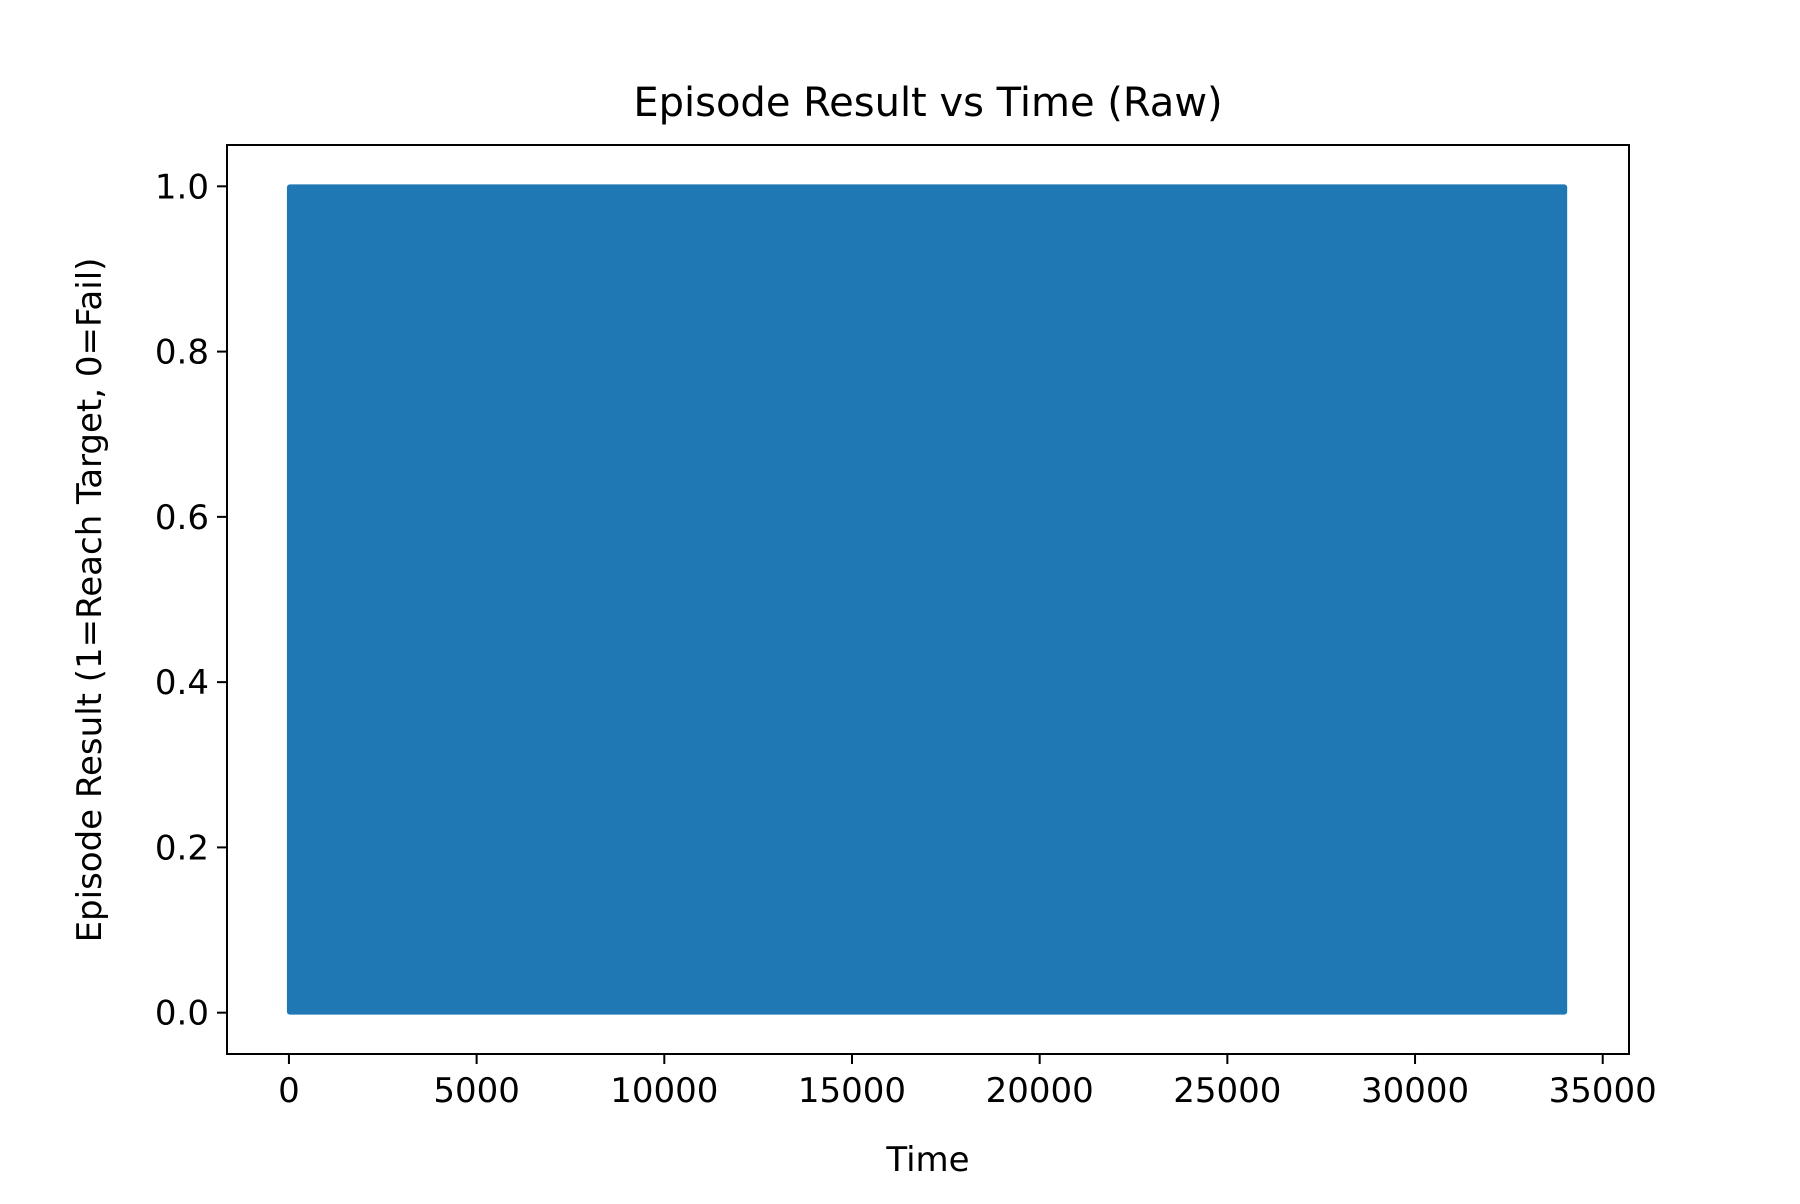 This screenshot has height=1204, width=1800. I want to click on y-tick-label: 0.4, so click(182, 683).